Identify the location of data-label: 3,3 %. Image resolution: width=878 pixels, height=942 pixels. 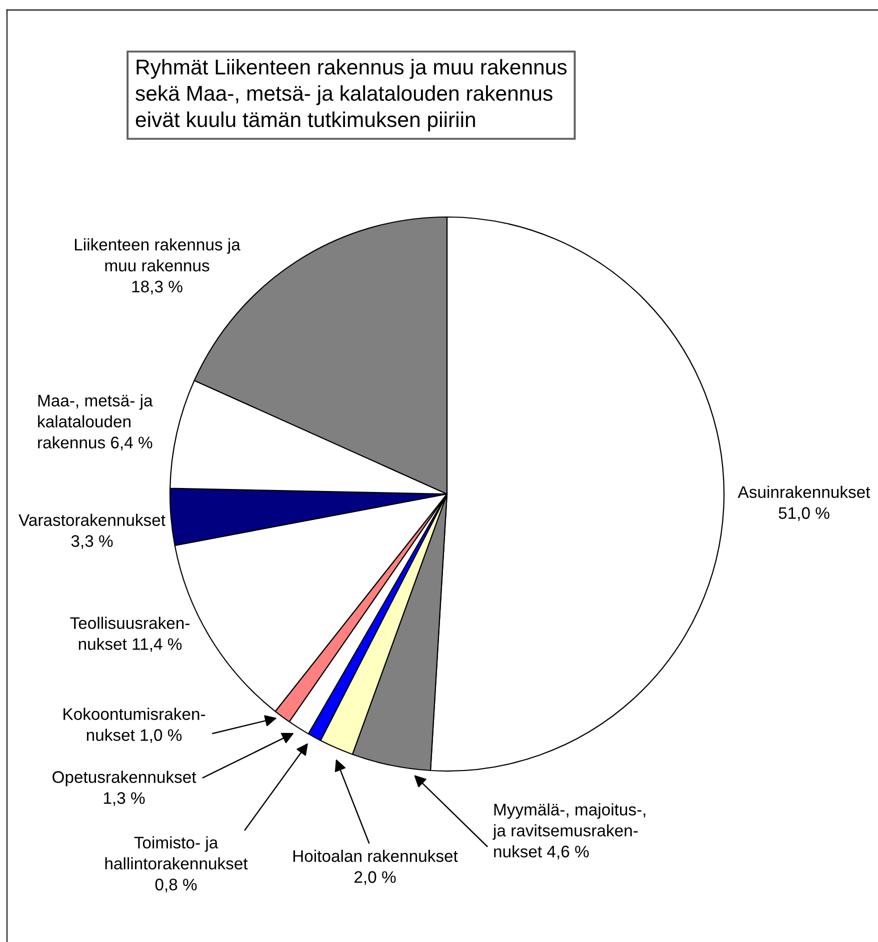
(92, 542).